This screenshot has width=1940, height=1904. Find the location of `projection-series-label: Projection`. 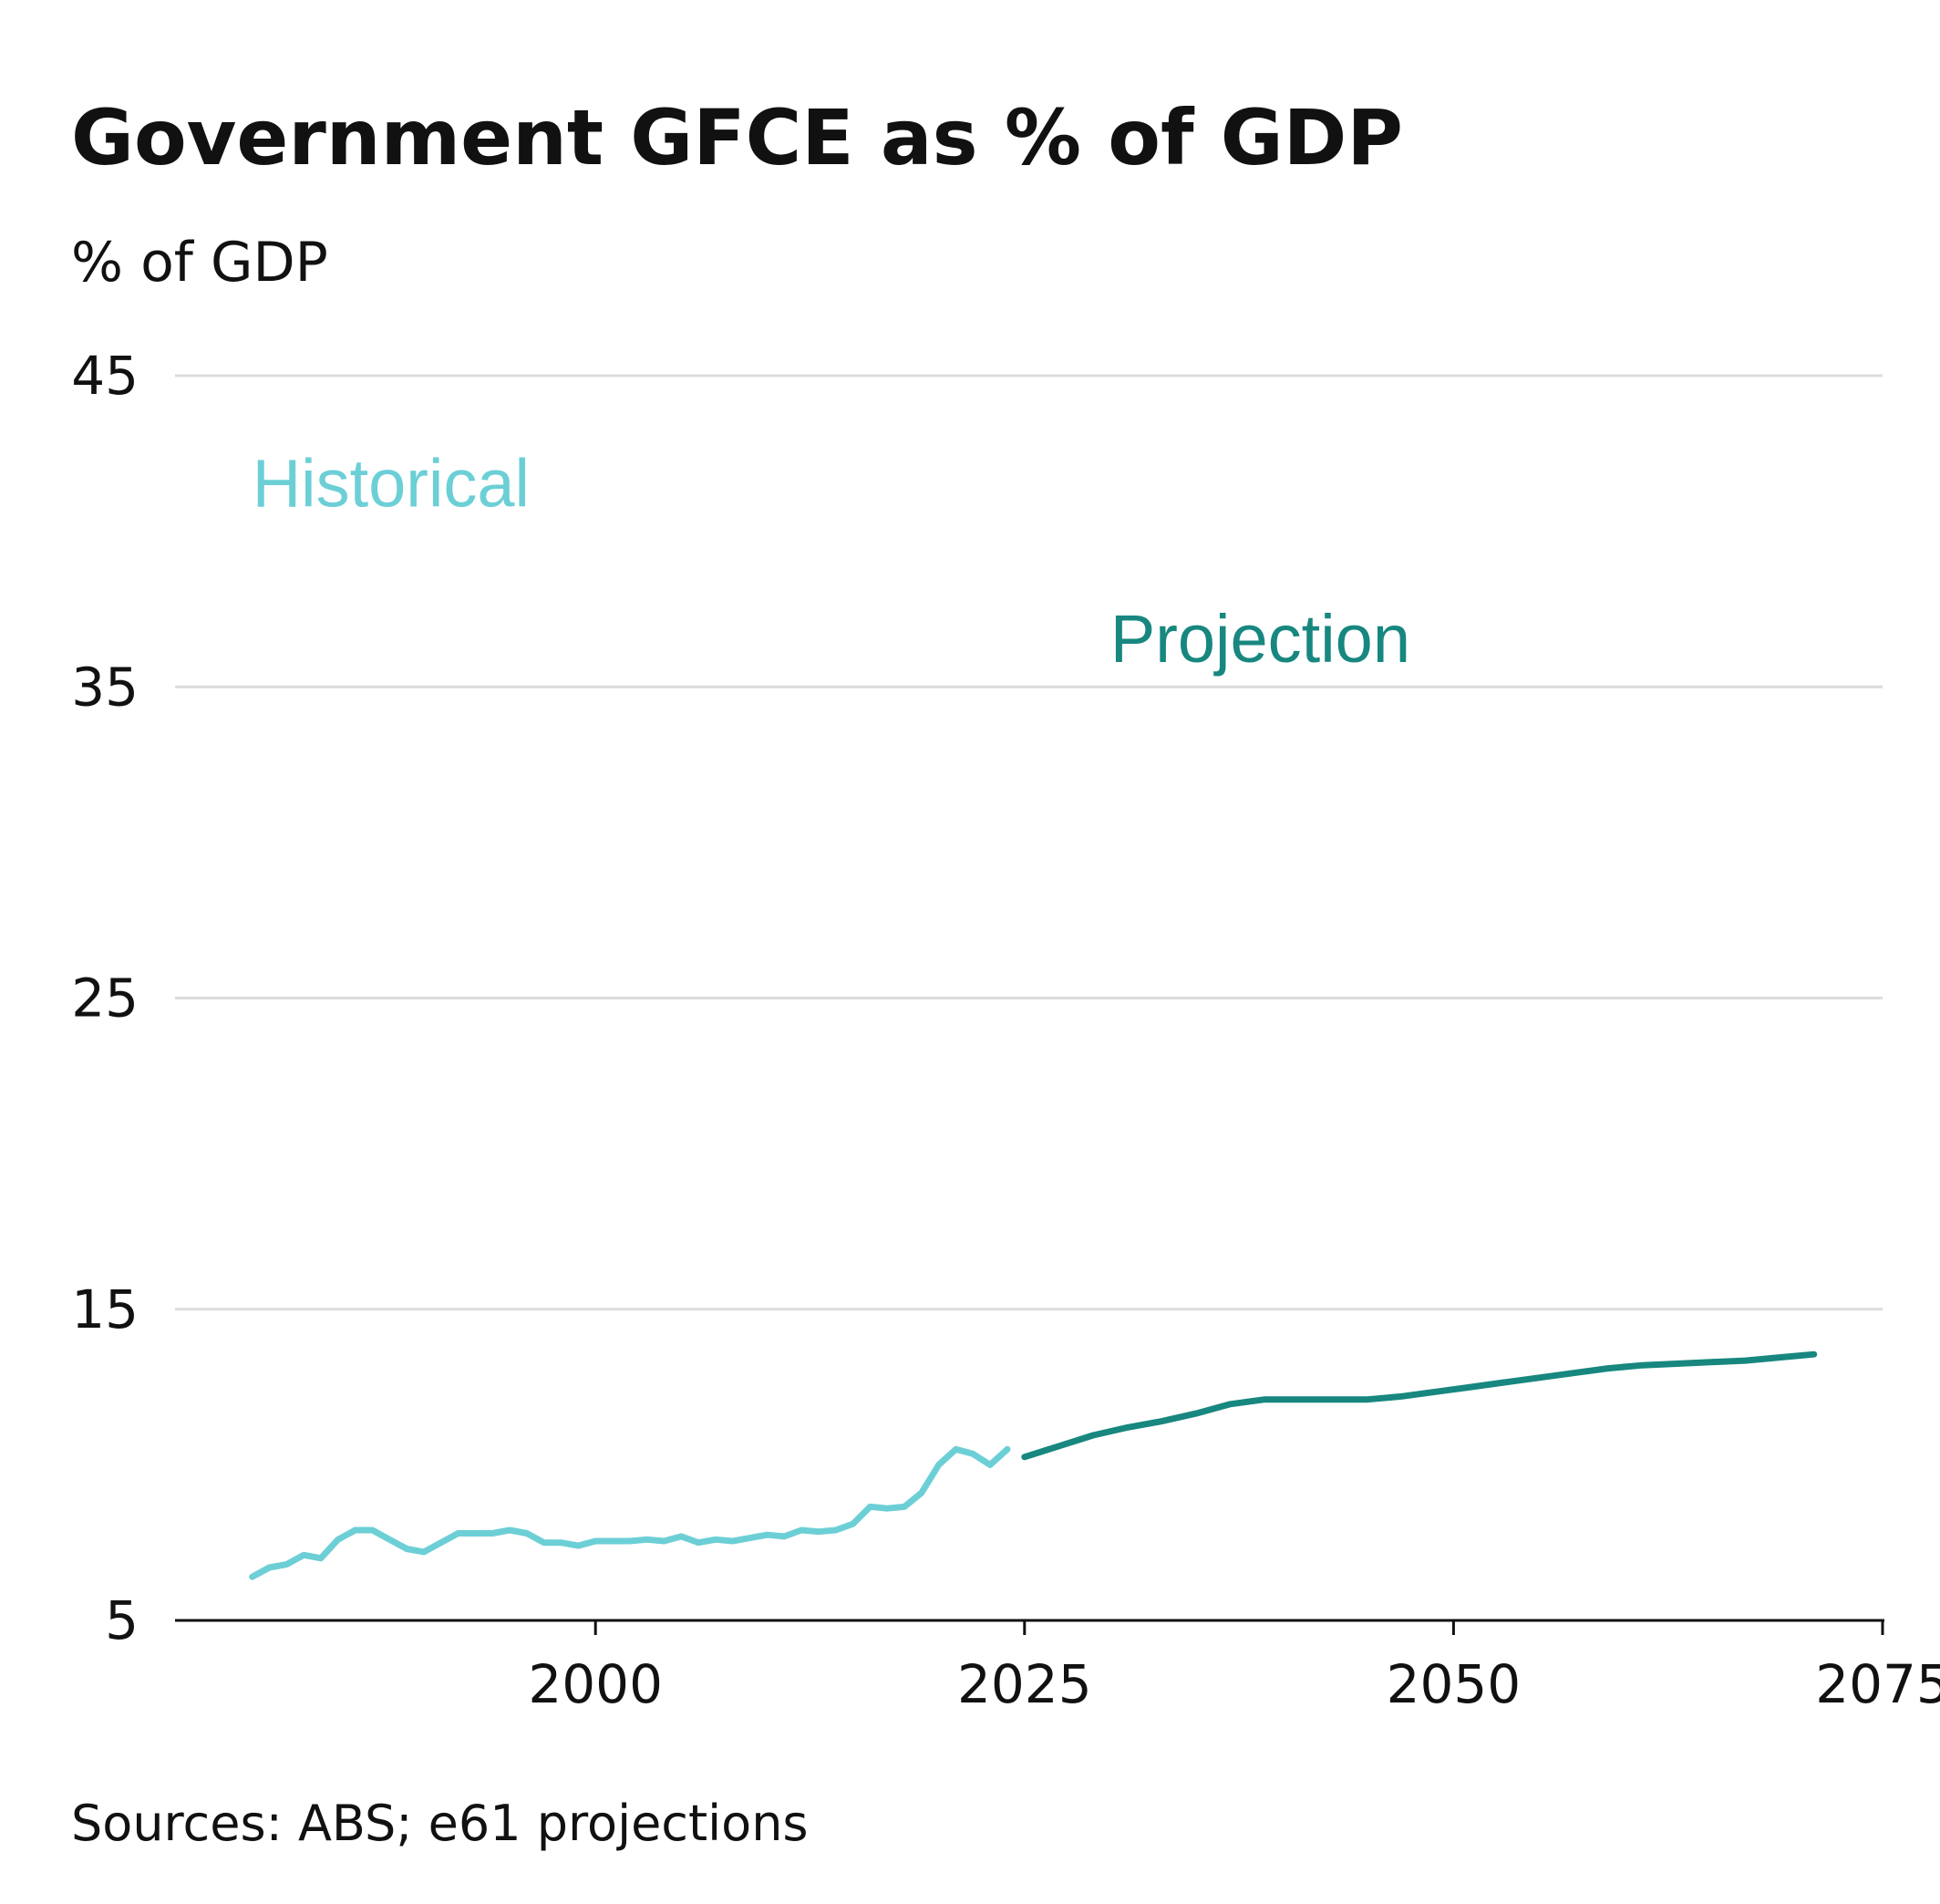

projection-series-label: Projection is located at coordinates (1260, 639).